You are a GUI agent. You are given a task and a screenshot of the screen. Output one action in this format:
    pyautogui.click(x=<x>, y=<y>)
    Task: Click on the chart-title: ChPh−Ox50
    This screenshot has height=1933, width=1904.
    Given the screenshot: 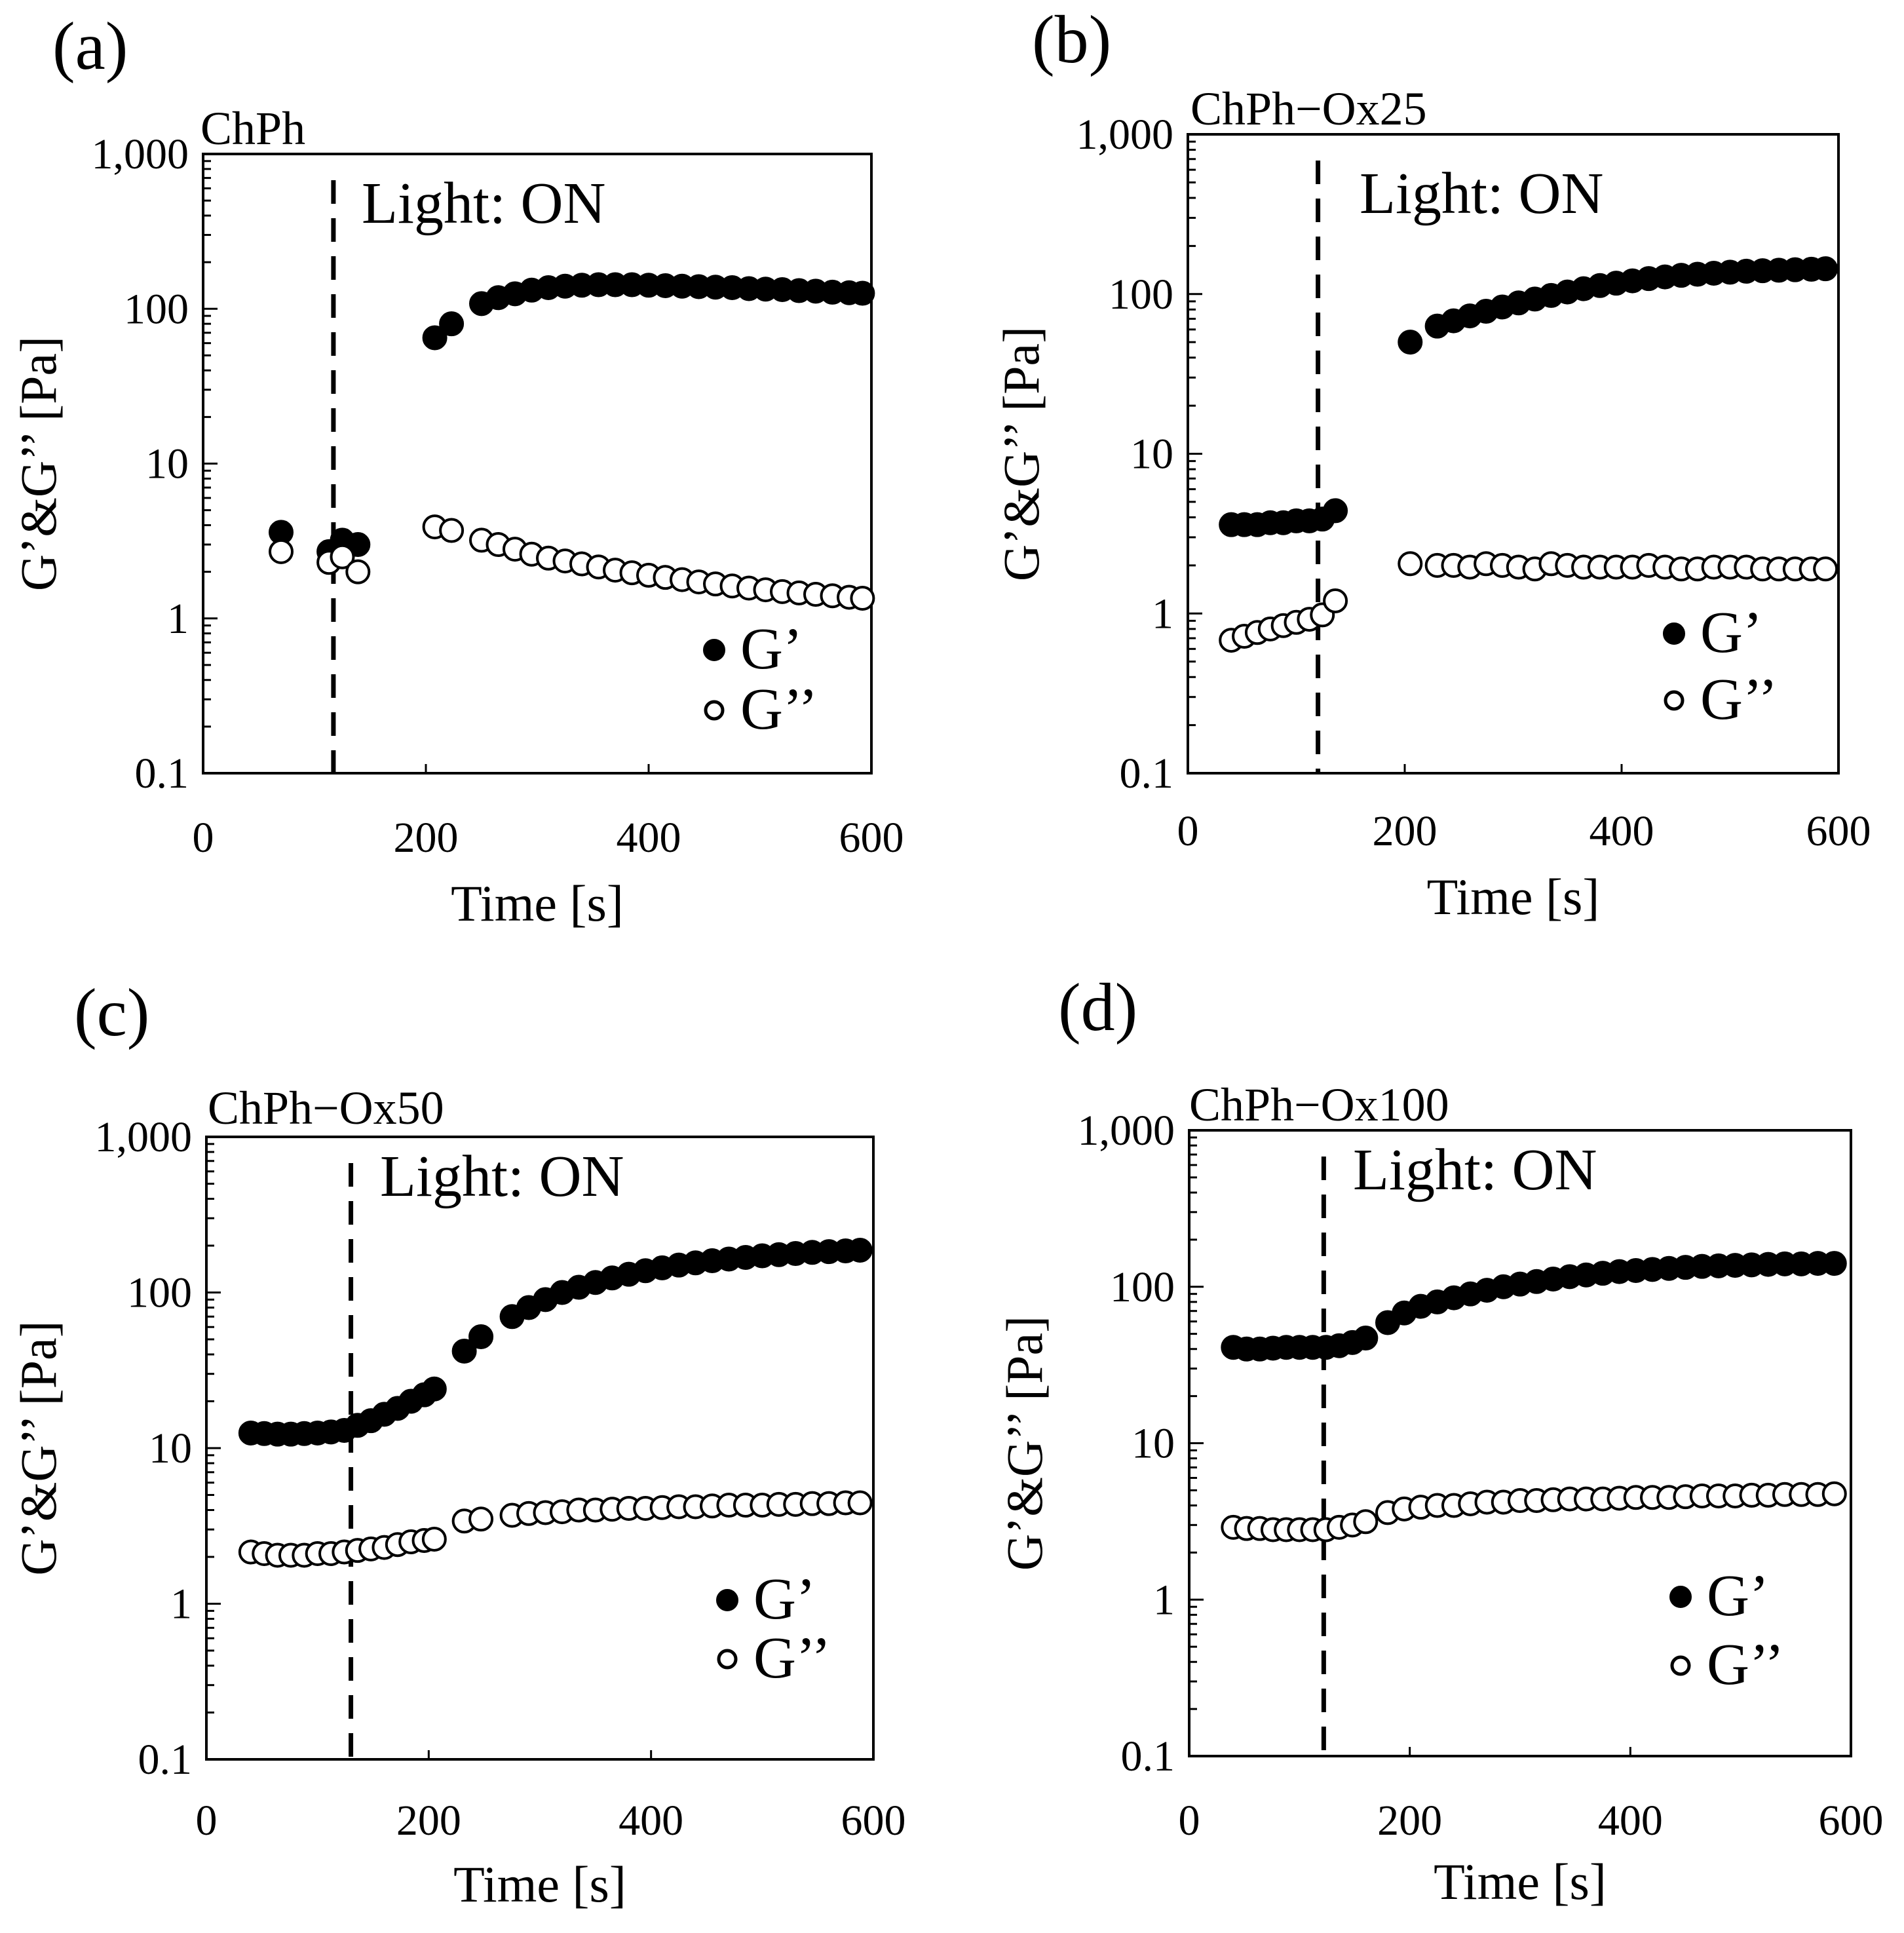 What is the action you would take?
    pyautogui.click(x=326, y=1108)
    